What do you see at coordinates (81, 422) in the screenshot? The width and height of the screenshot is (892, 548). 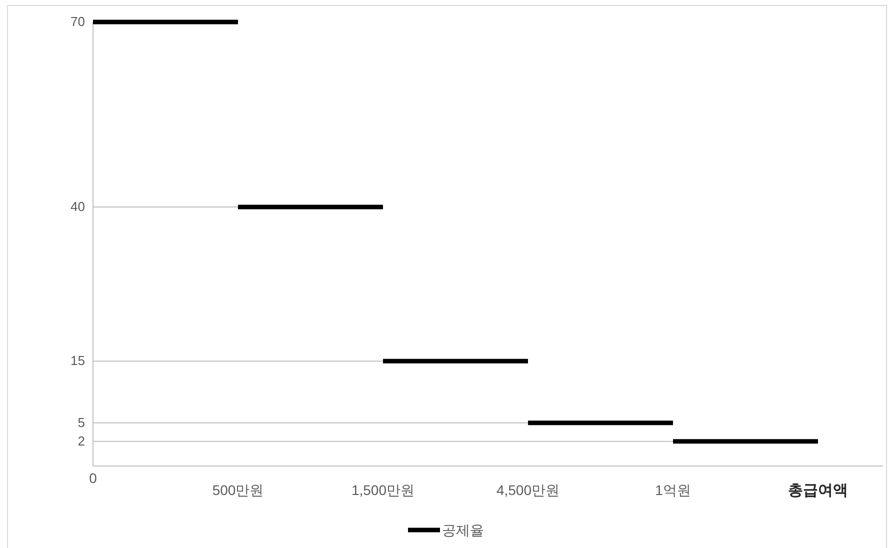 I see `y-tick-label: 5` at bounding box center [81, 422].